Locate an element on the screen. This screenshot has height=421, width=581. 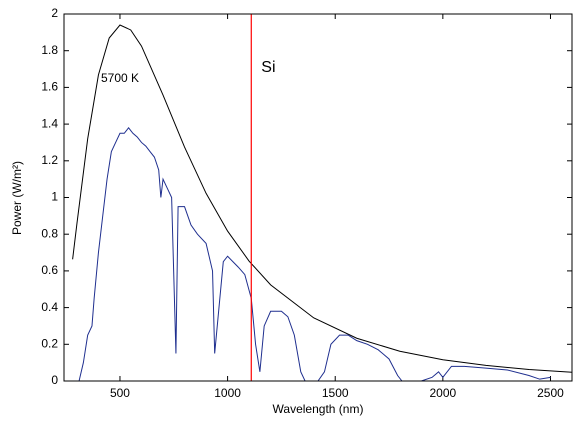
y-tick-label: 1 is located at coordinates (54, 197).